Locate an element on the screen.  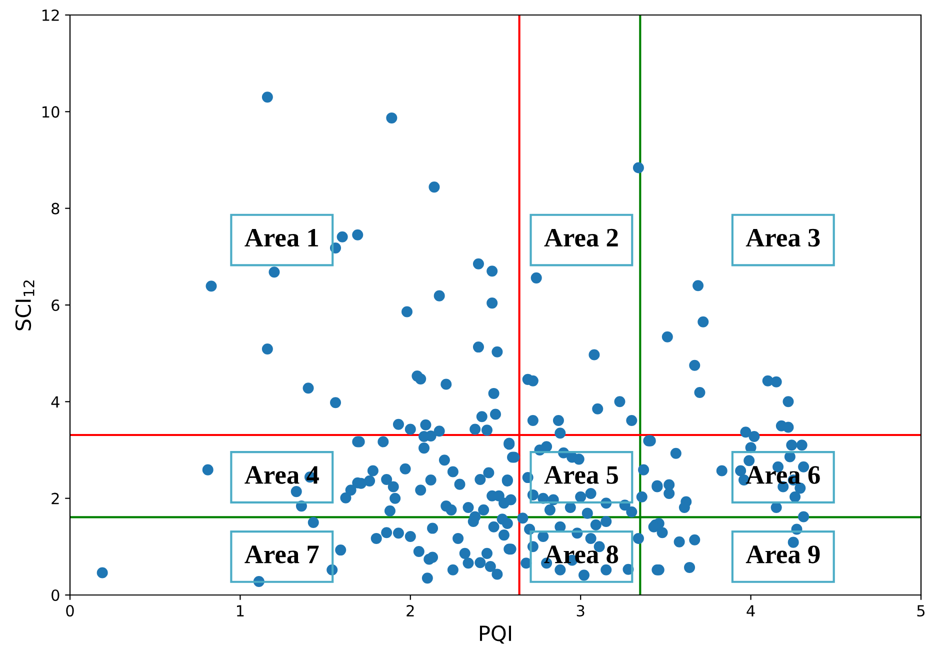
annotation: Area 5 is located at coordinates (581, 475).